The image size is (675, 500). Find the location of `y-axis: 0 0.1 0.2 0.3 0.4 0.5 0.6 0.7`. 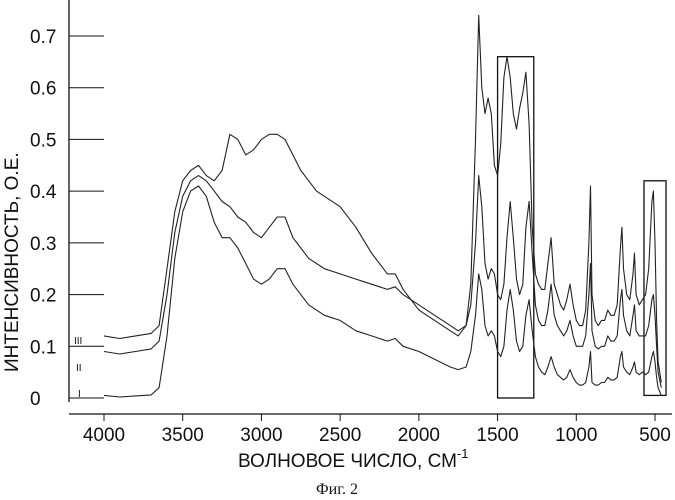

y-axis: 0 0.1 0.2 0.3 0.4 0.5 0.6 0.7 is located at coordinates (67, 205).